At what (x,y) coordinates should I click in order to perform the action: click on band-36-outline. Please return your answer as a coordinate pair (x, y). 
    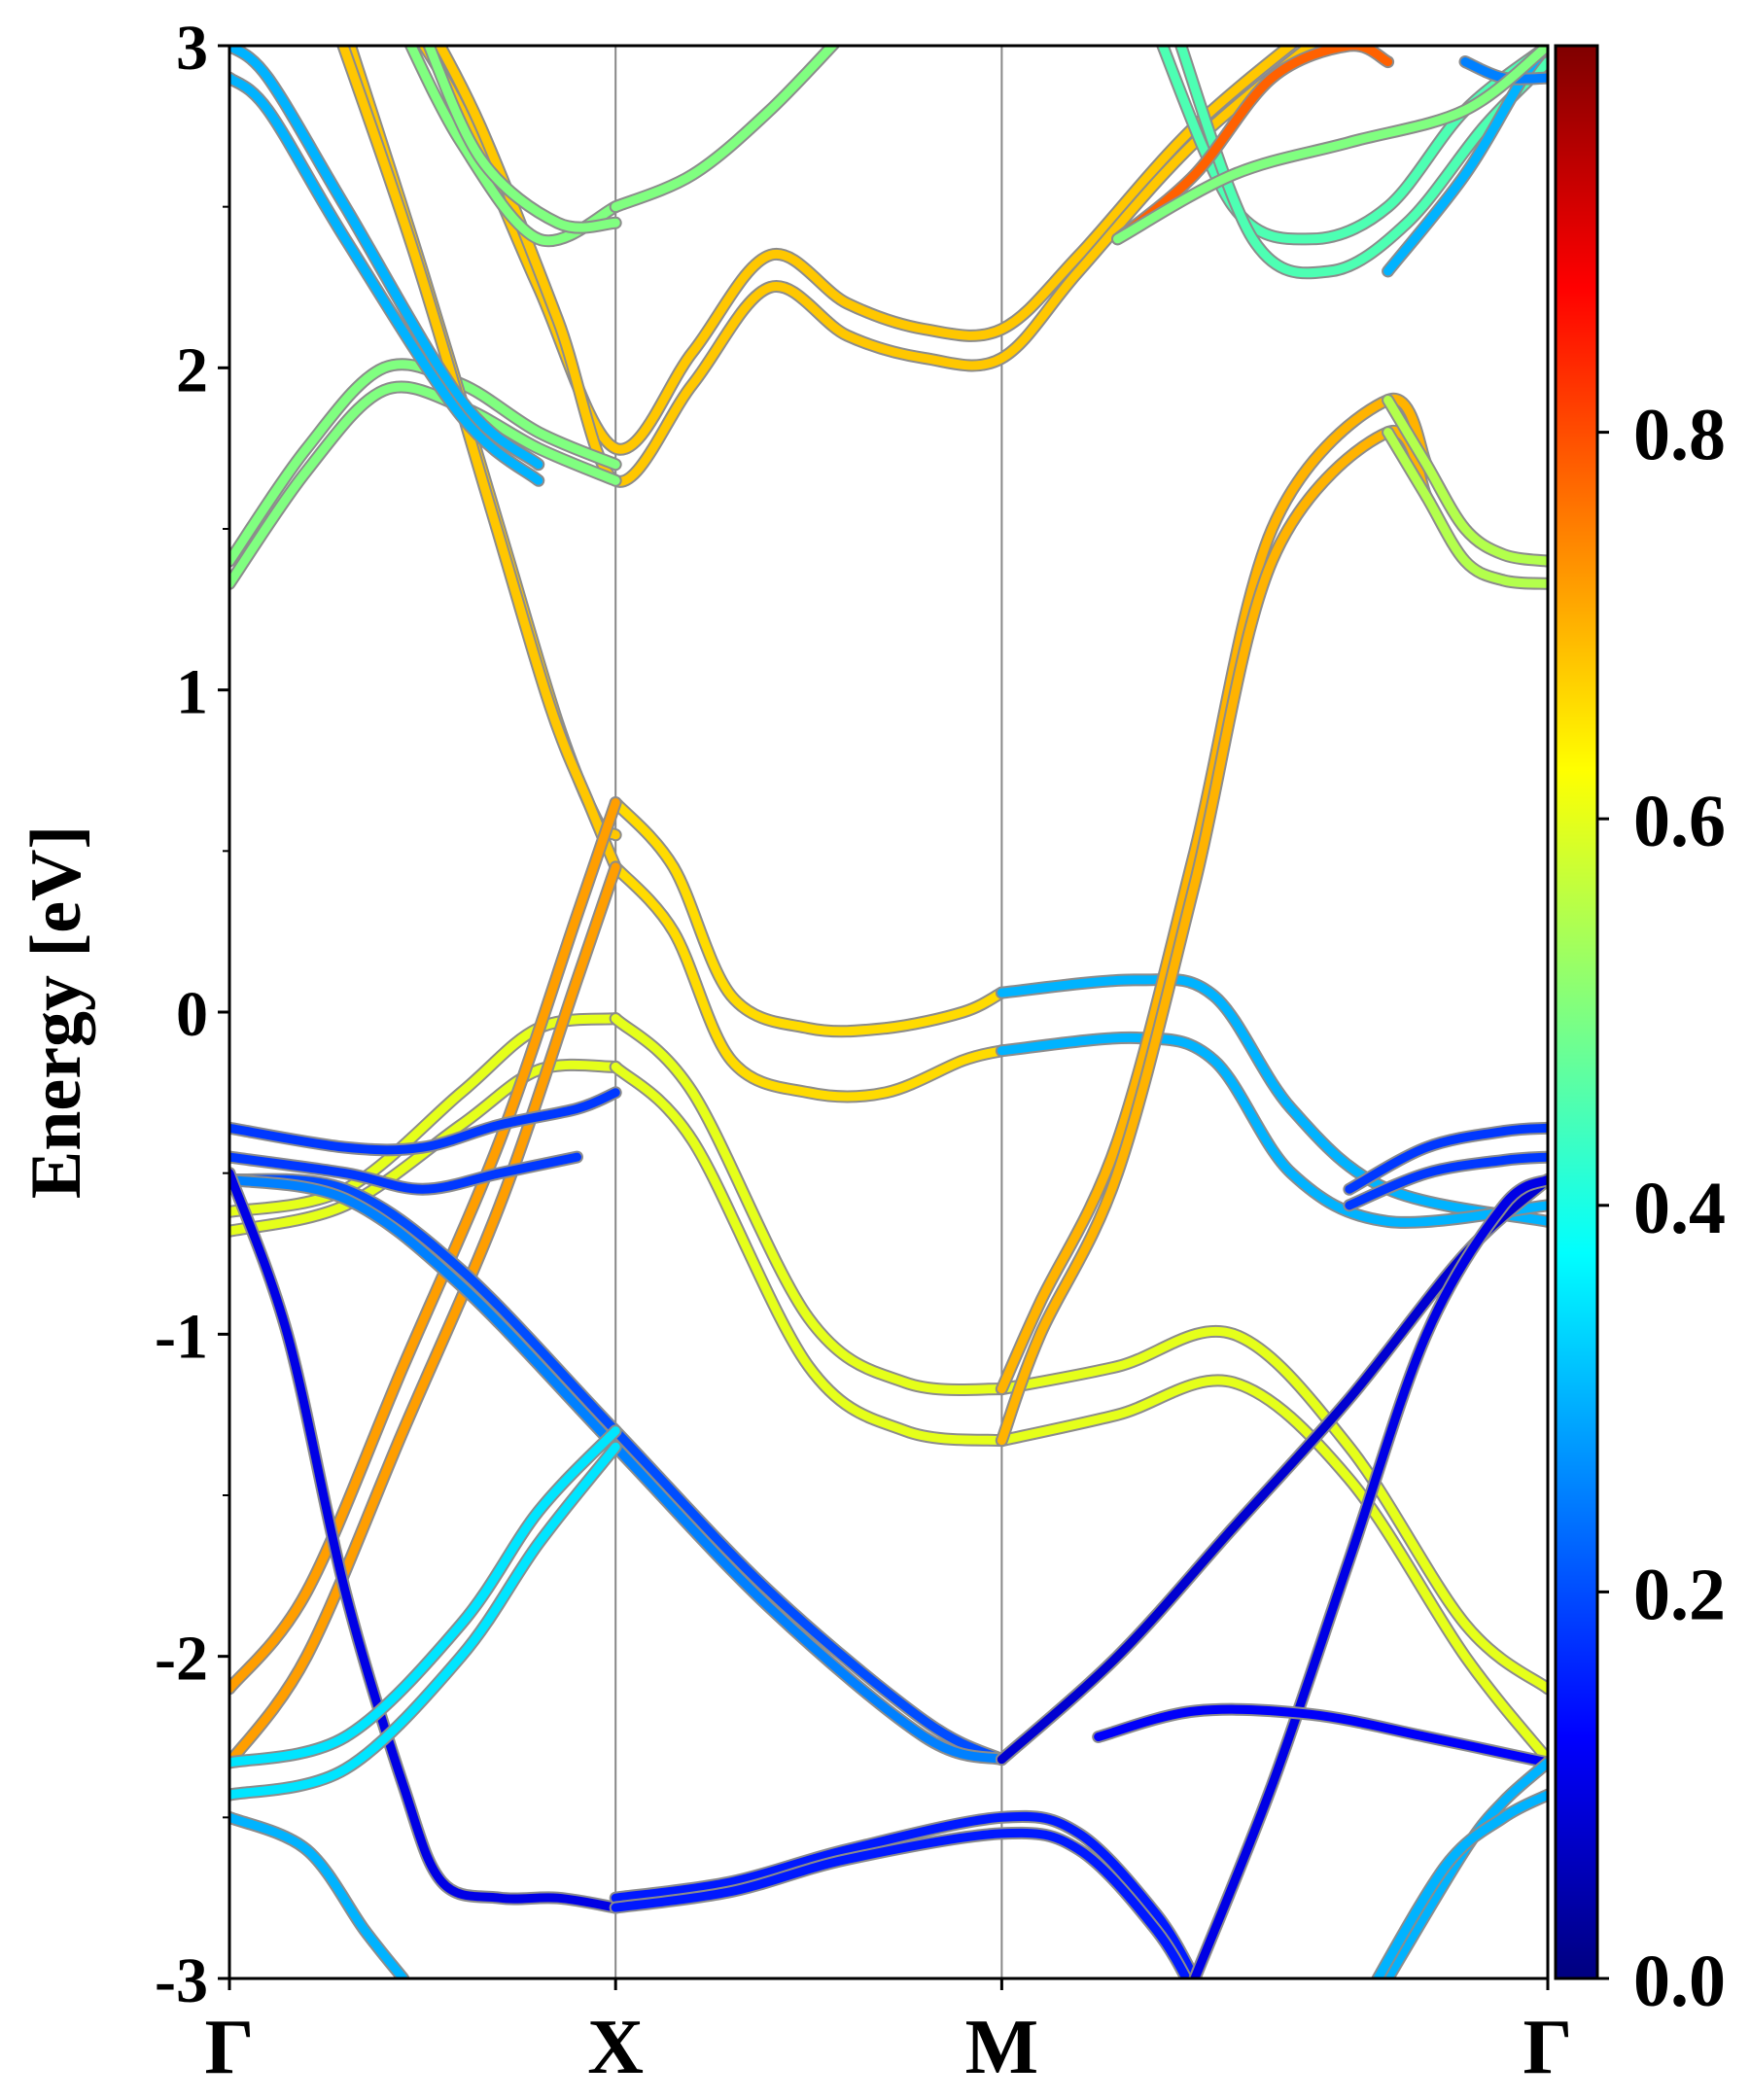
    Looking at the image, I should click on (319, 1894).